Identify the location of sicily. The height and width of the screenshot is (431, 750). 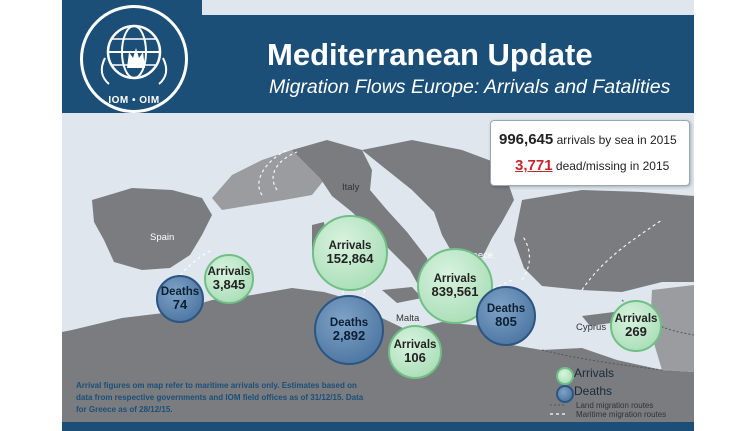
(402, 295).